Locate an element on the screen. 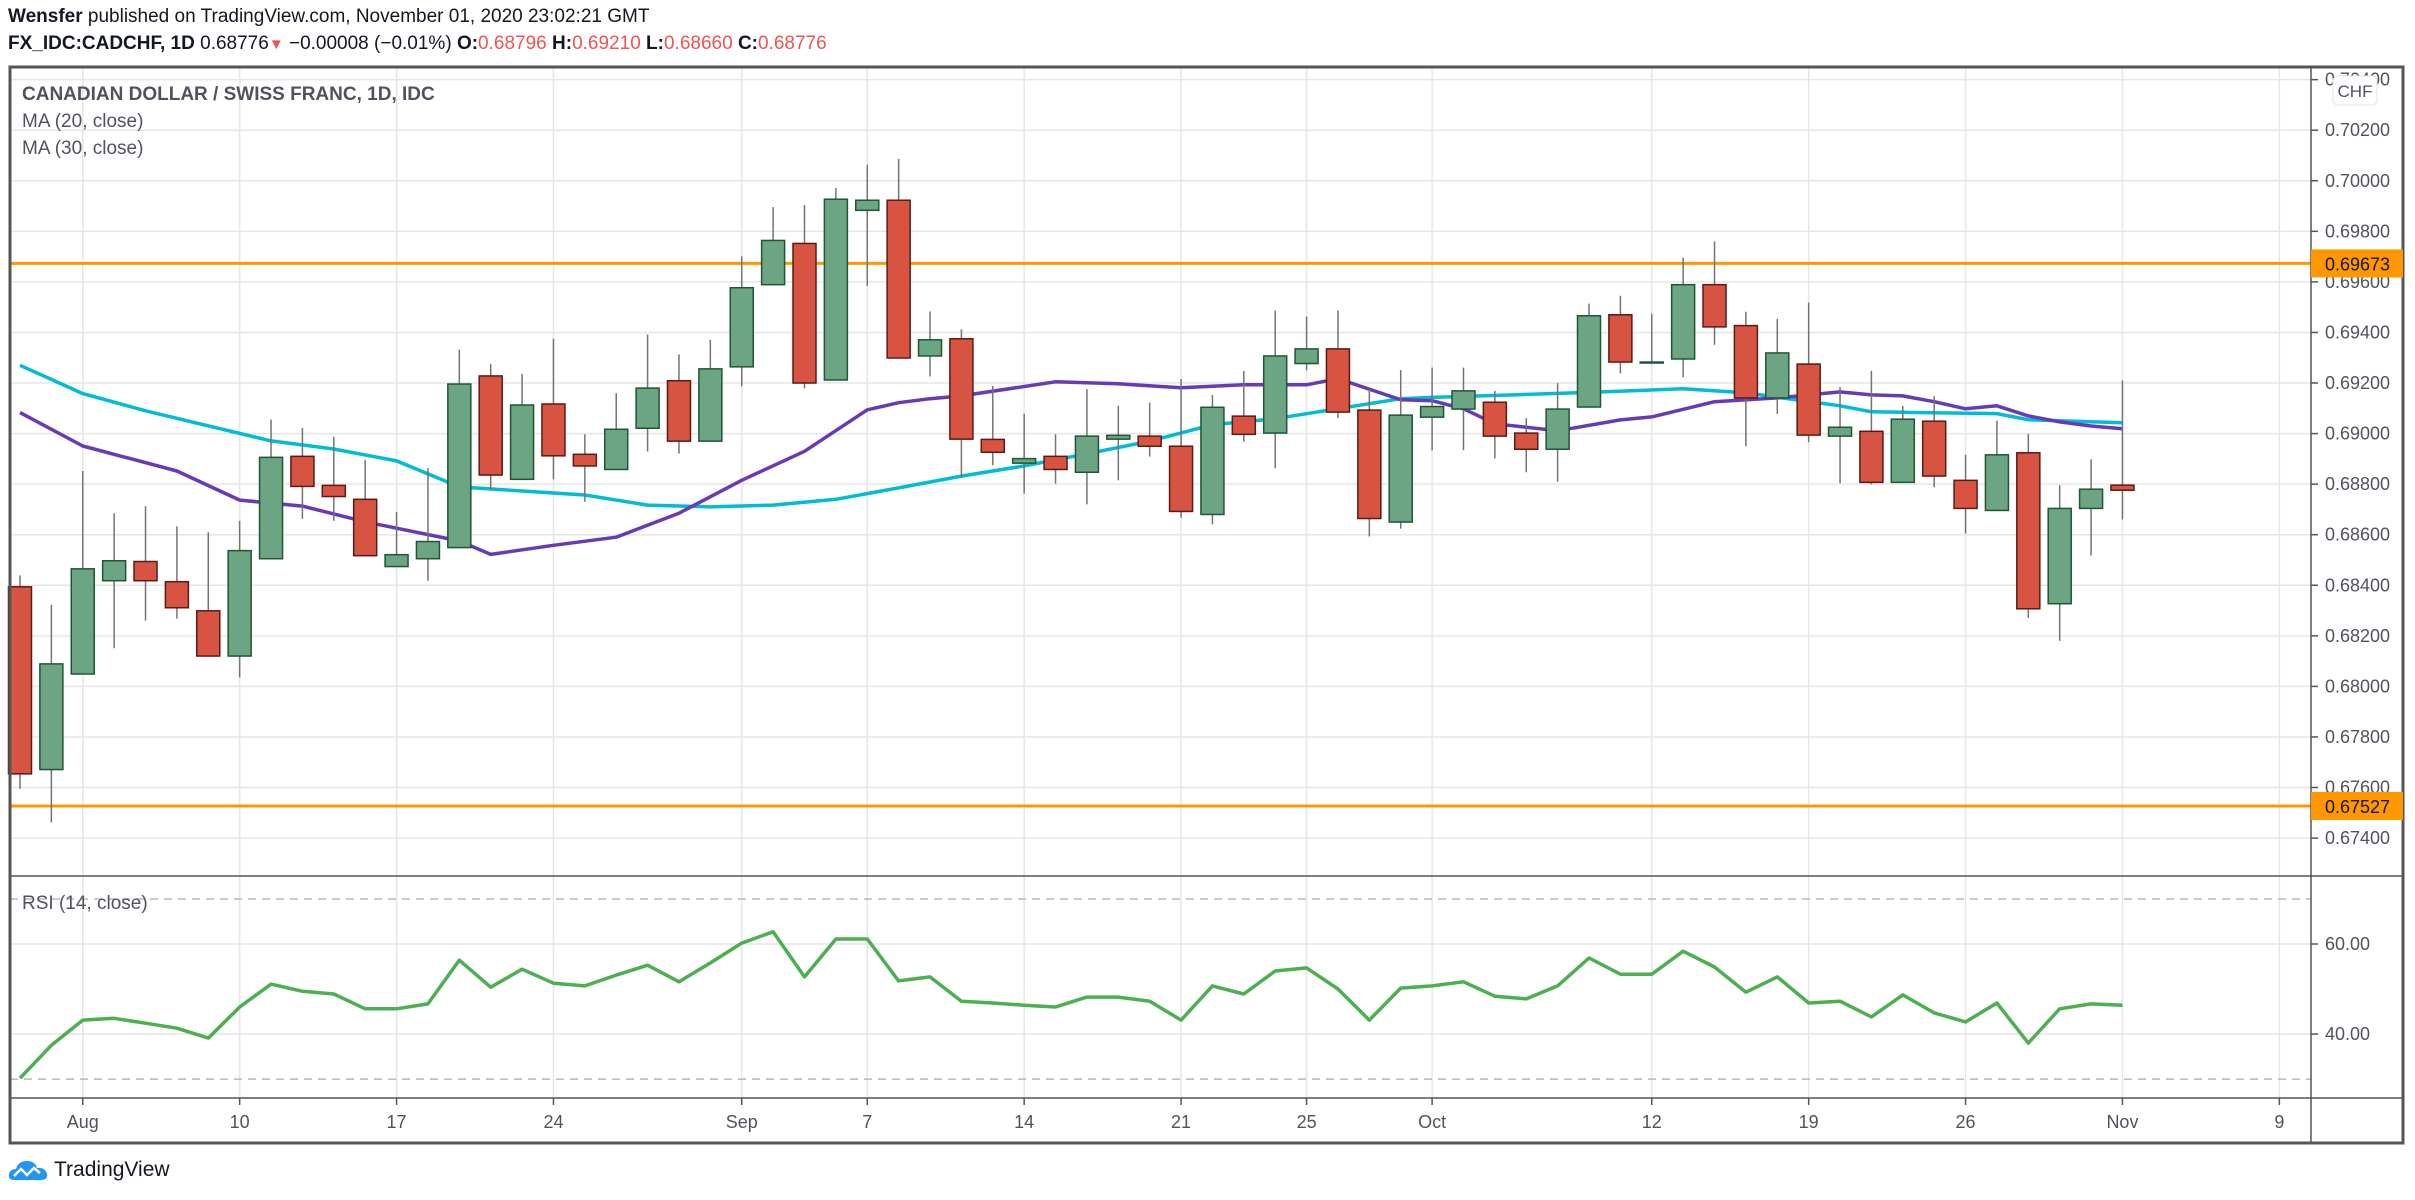 This screenshot has height=1200, width=2415. level-price-badge is located at coordinates (2357, 805).